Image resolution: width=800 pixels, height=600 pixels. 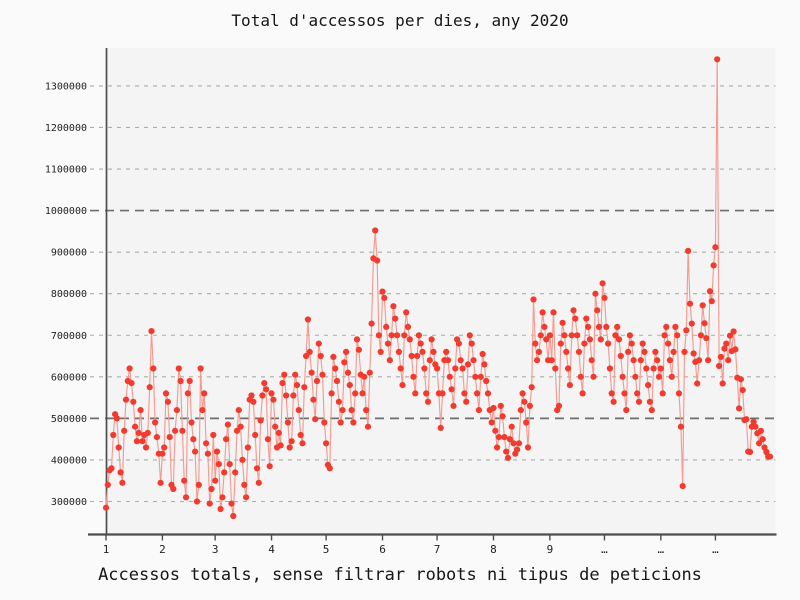 What do you see at coordinates (66, 211) in the screenshot?
I see `y-tick-label: 1000000` at bounding box center [66, 211].